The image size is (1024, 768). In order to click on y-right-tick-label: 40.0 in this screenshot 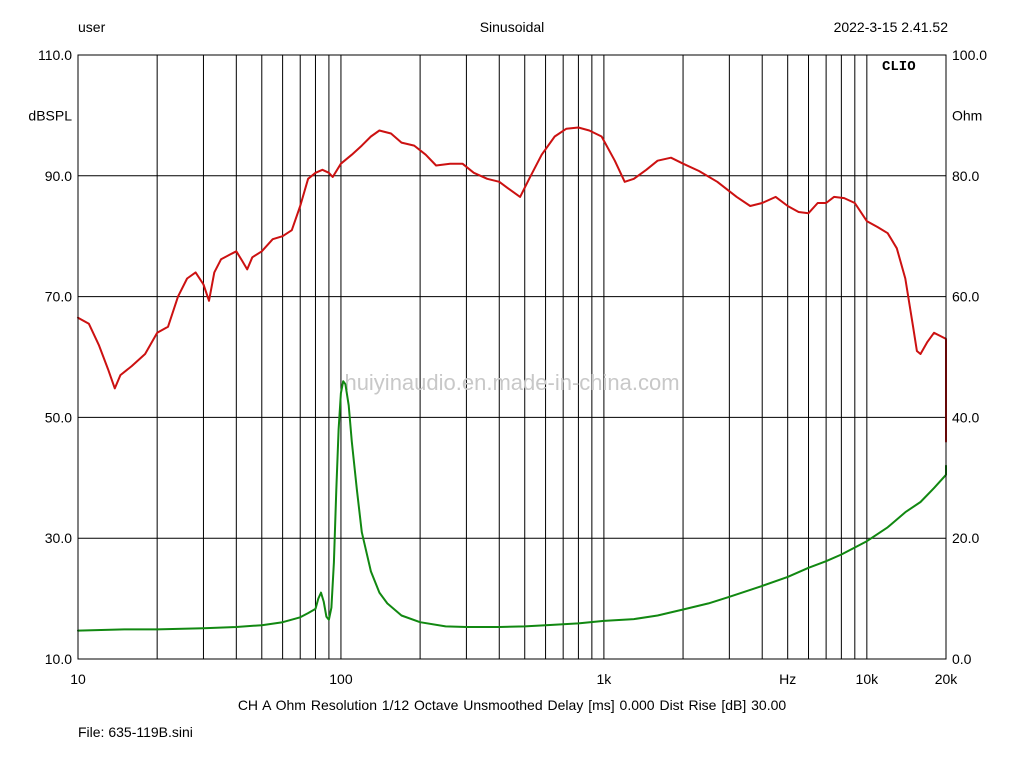, I will do `click(965, 417)`.